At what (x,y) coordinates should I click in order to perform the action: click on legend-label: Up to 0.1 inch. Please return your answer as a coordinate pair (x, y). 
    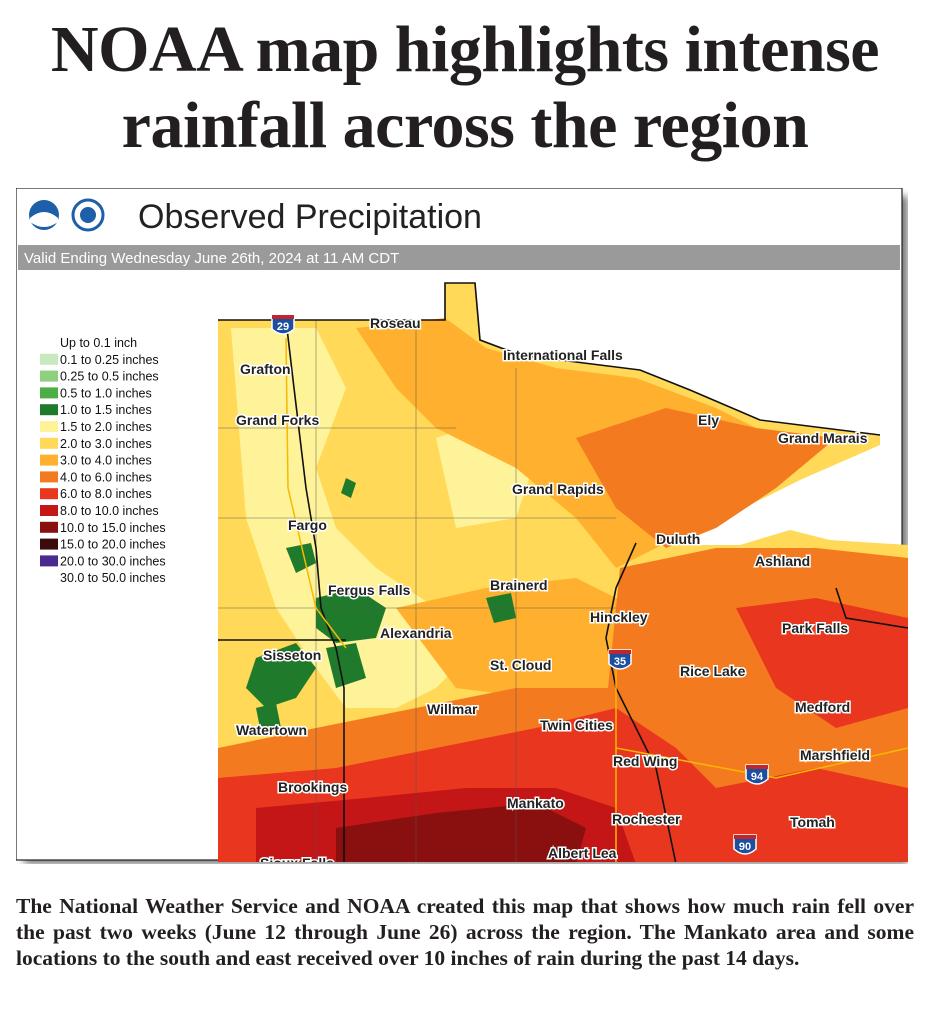
    Looking at the image, I should click on (98, 343).